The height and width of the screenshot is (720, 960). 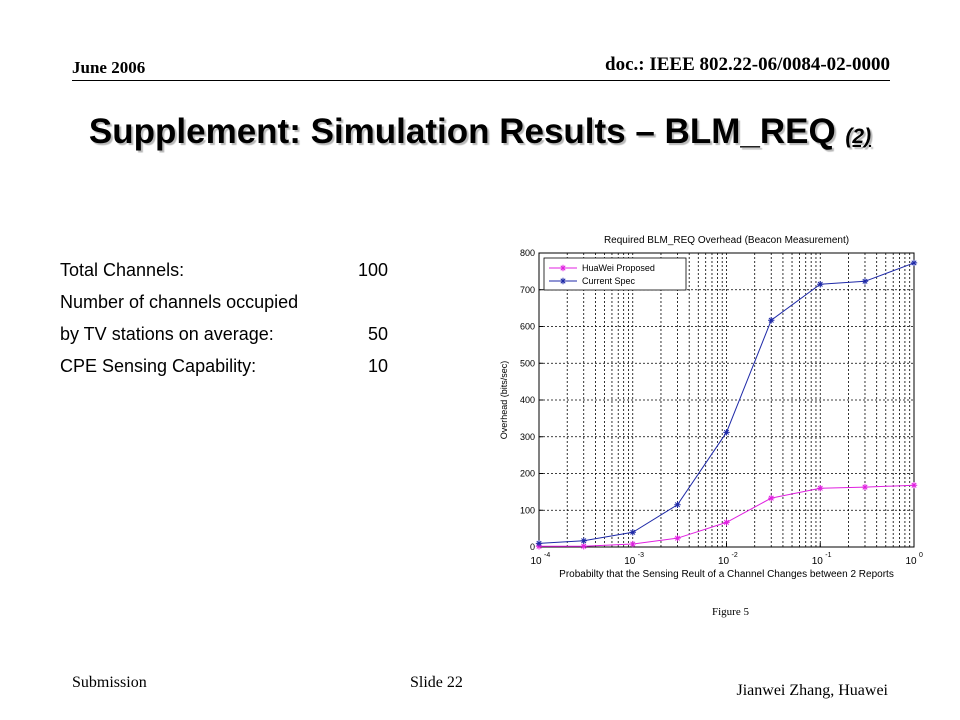 I want to click on param-row: Number of channels occupied, so click(x=230, y=306).